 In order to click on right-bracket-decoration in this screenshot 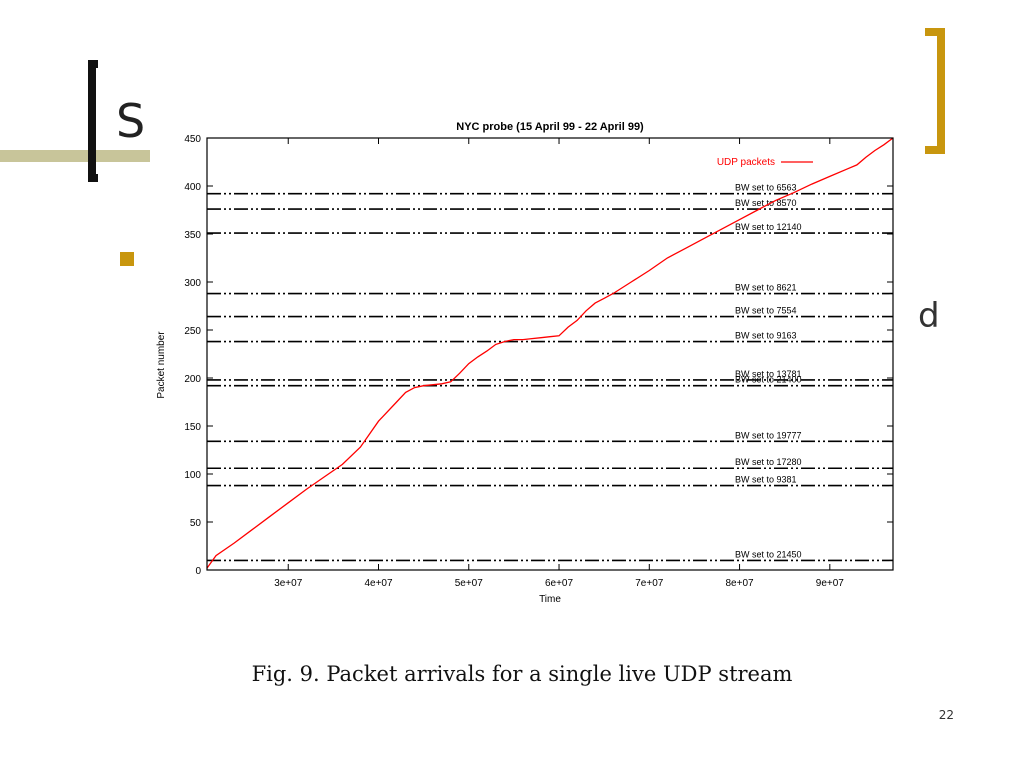, I will do `click(935, 91)`.